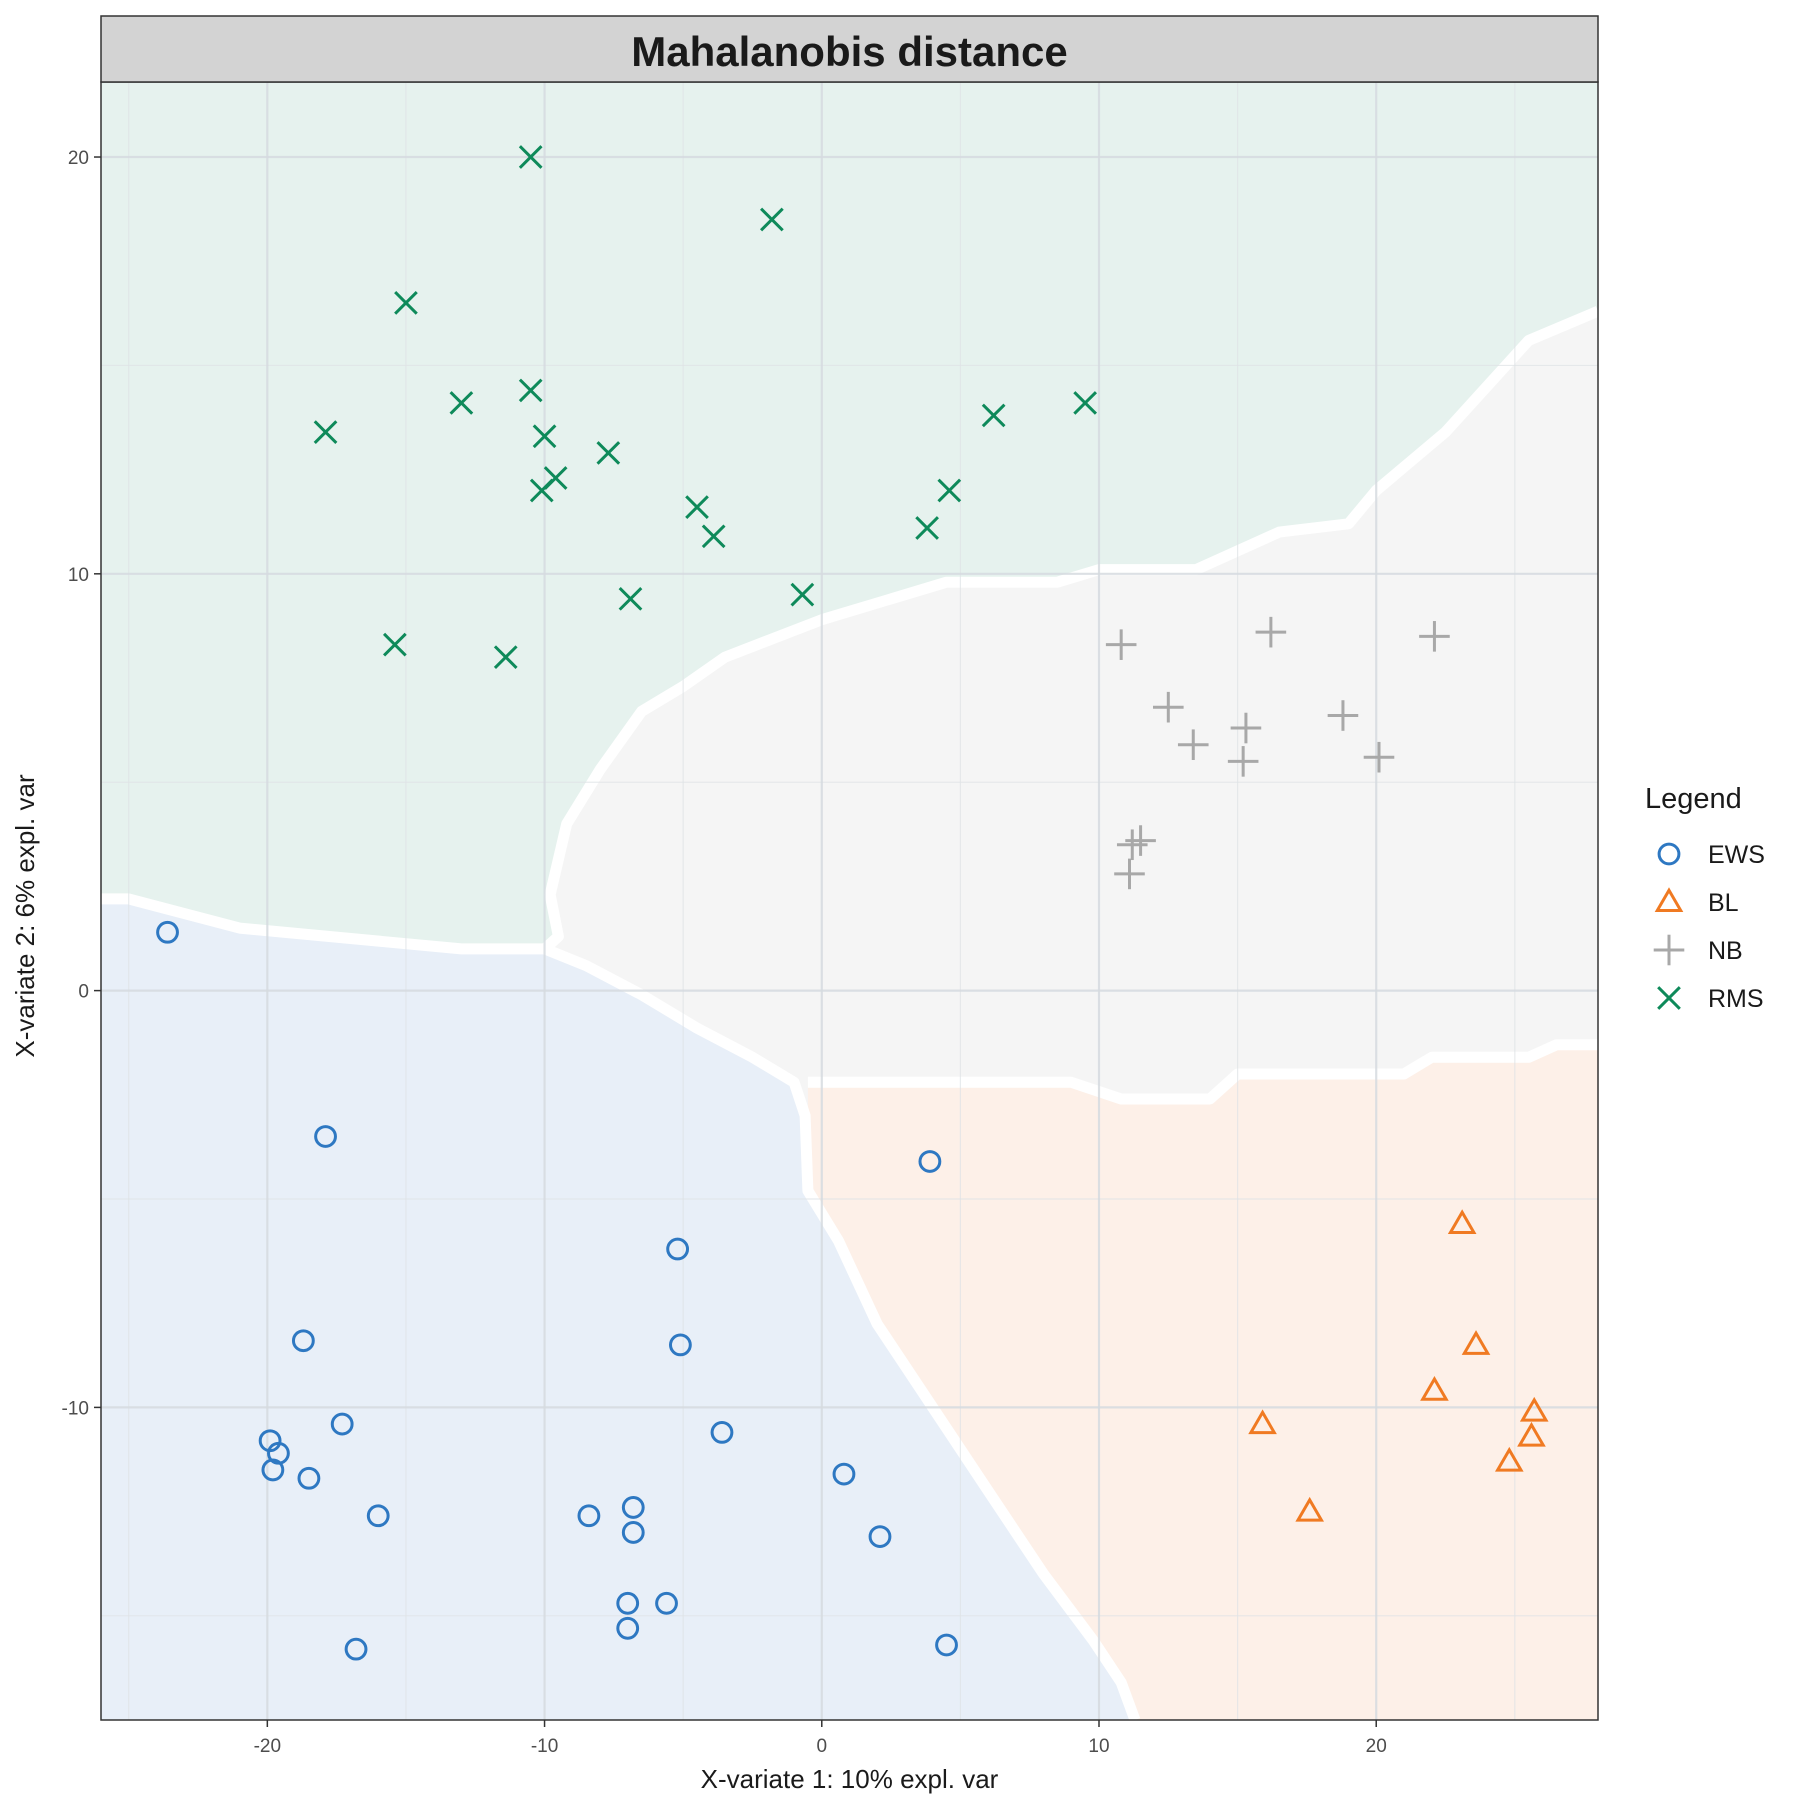  I want to click on legend-items: EWS BL NB RMS, so click(1709, 927).